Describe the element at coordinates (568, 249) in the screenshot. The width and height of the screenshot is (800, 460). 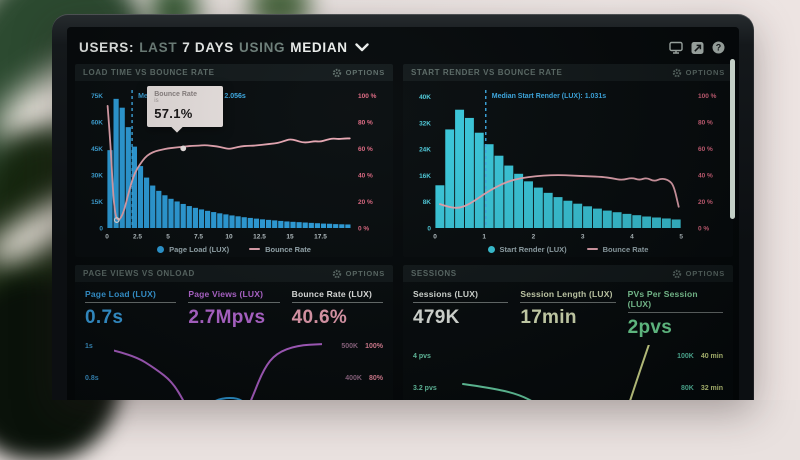
I see `chart-legend: Start Render (LUX) Bounce Rate` at that location.